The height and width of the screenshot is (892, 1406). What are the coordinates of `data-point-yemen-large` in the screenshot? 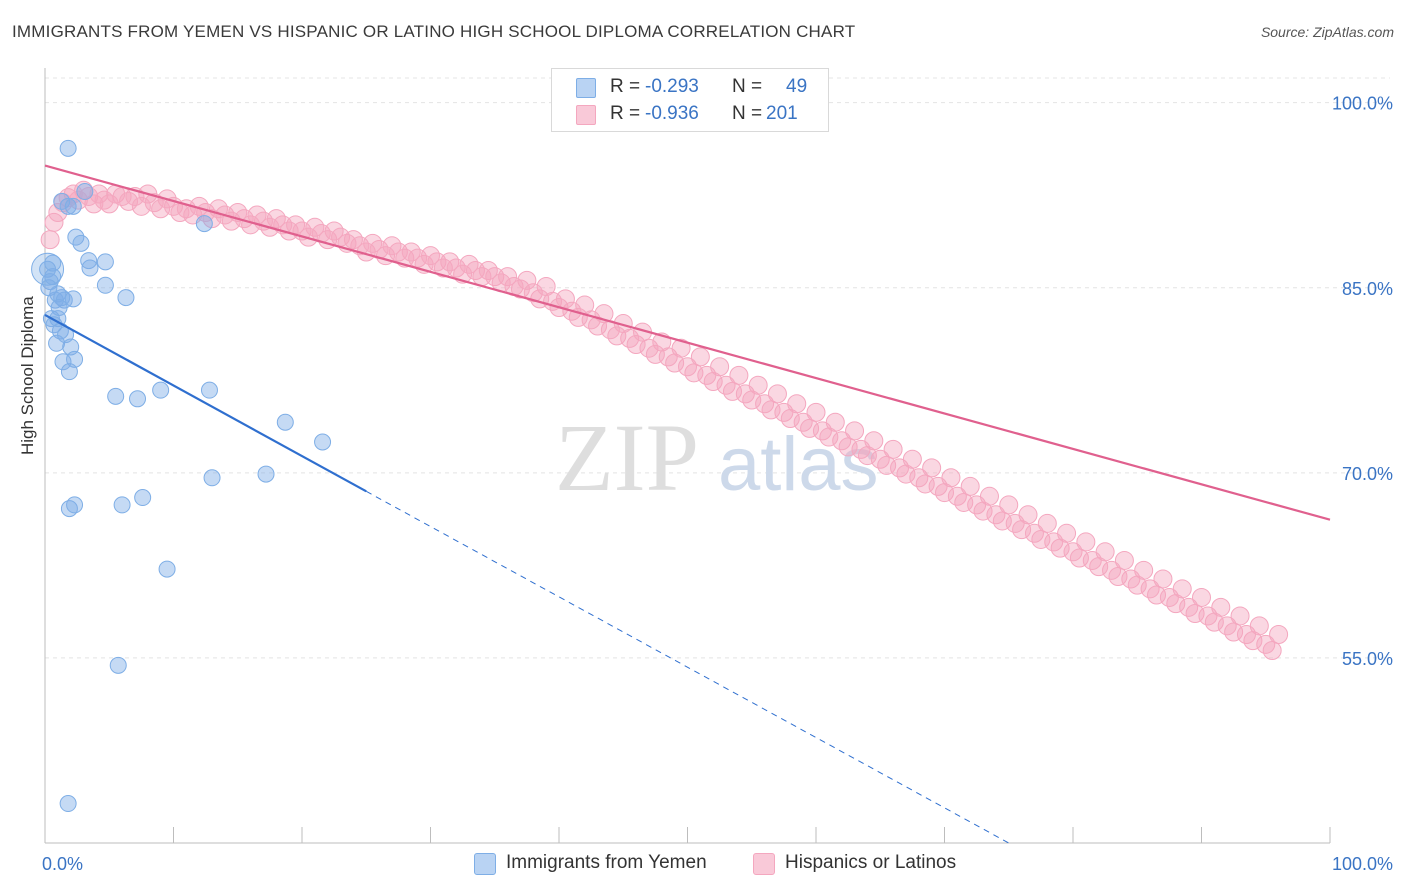 It's located at (48, 269).